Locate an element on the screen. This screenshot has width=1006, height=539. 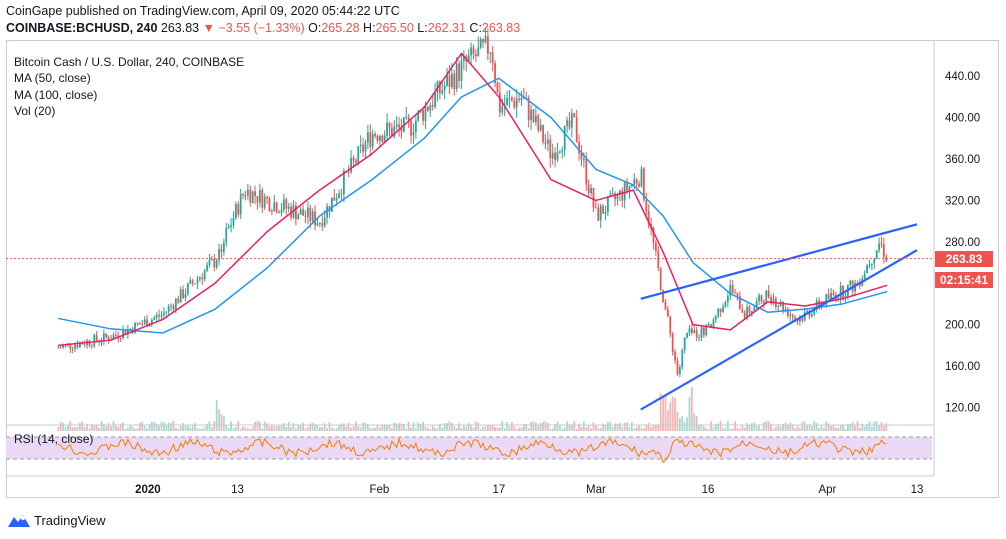
tradingview-footer: TradingView is located at coordinates (57, 520).